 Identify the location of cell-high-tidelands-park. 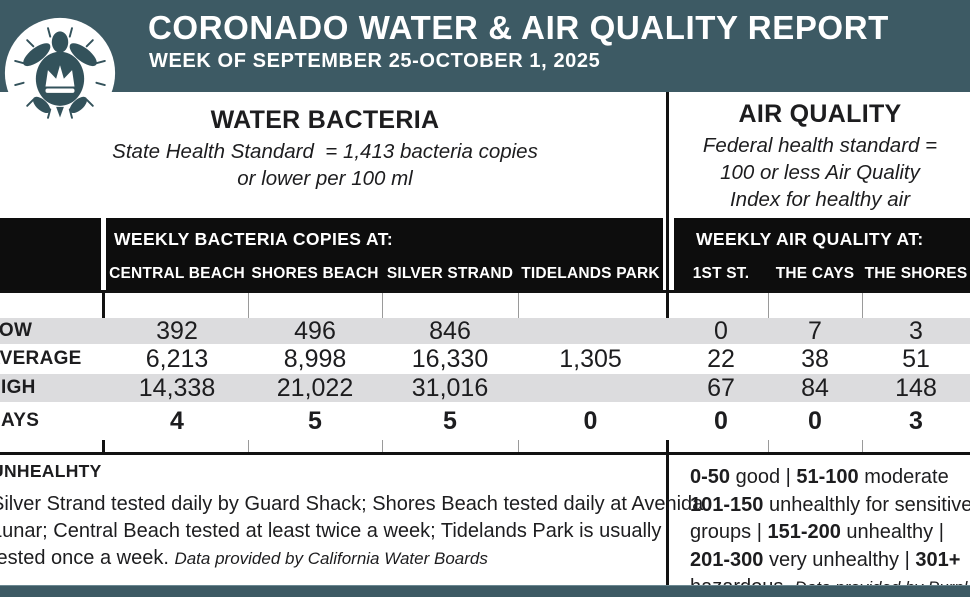
(590, 388).